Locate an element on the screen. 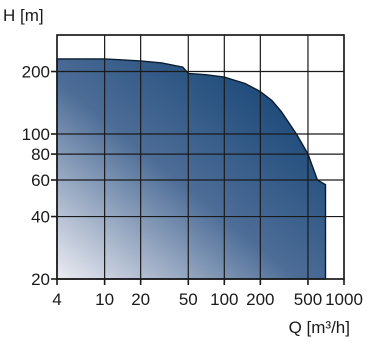 The width and height of the screenshot is (369, 345). x-tick-label: 1000 is located at coordinates (344, 299).